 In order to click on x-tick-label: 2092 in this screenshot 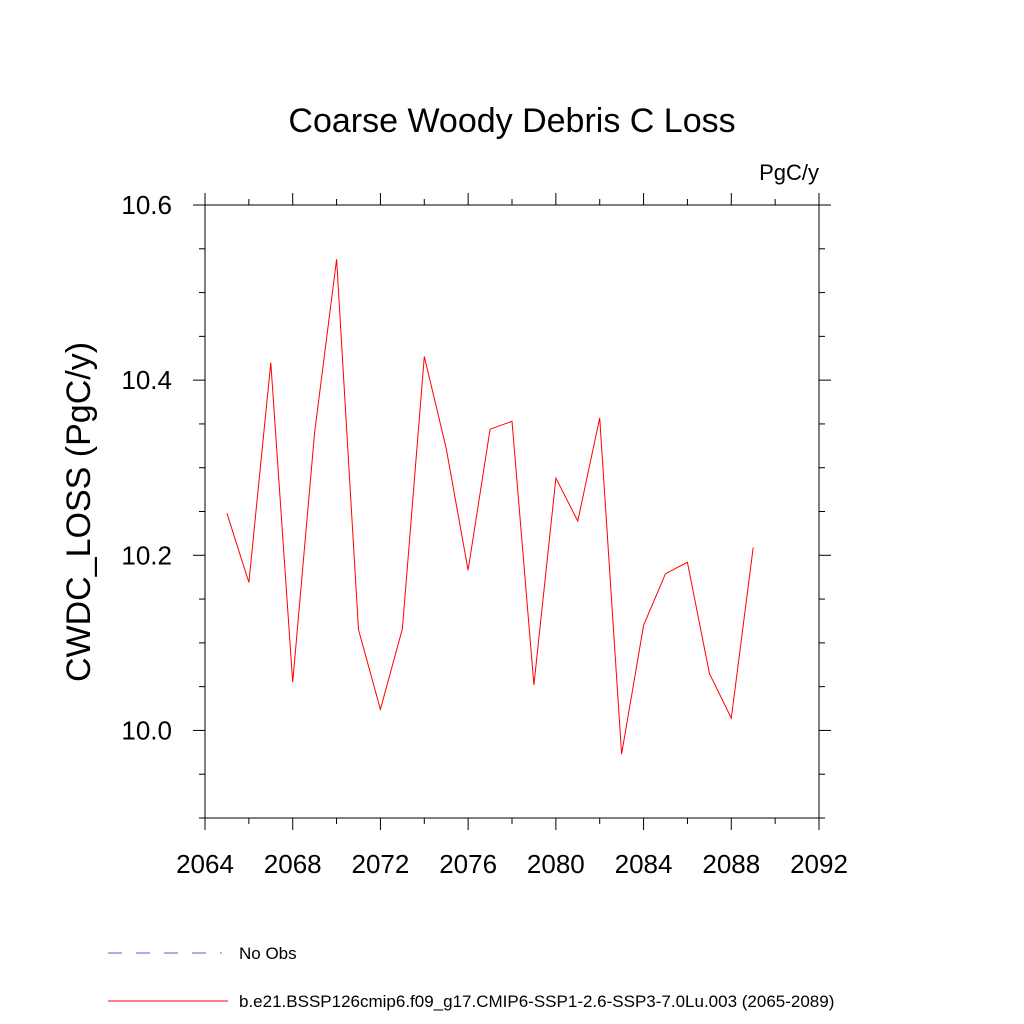, I will do `click(819, 864)`.